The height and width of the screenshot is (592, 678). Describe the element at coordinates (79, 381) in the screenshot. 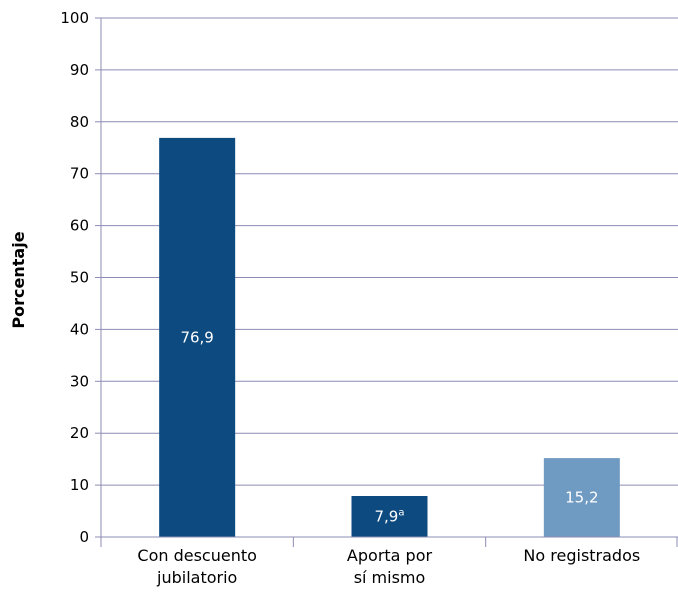

I see `y-tick-label: 30` at that location.